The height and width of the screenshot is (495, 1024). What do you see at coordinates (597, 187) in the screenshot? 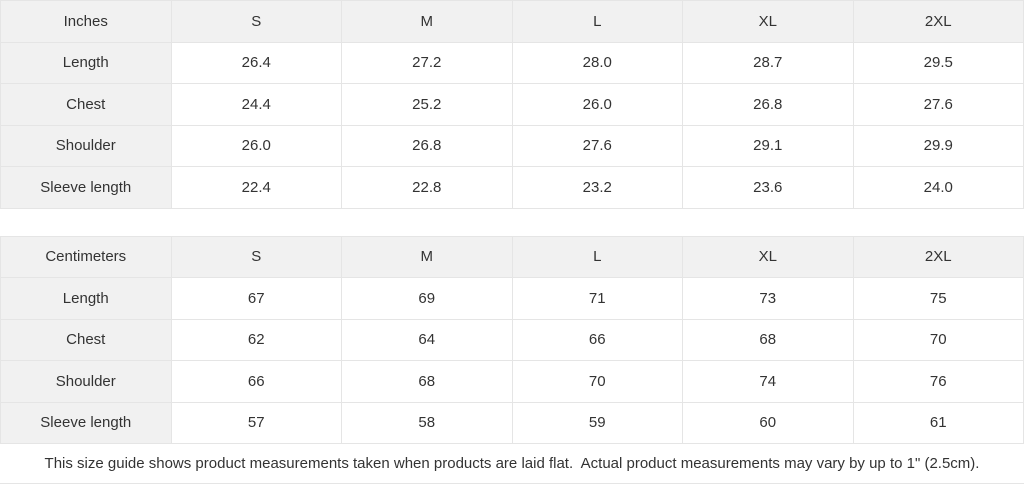
I see `measurement-value: 23.2` at bounding box center [597, 187].